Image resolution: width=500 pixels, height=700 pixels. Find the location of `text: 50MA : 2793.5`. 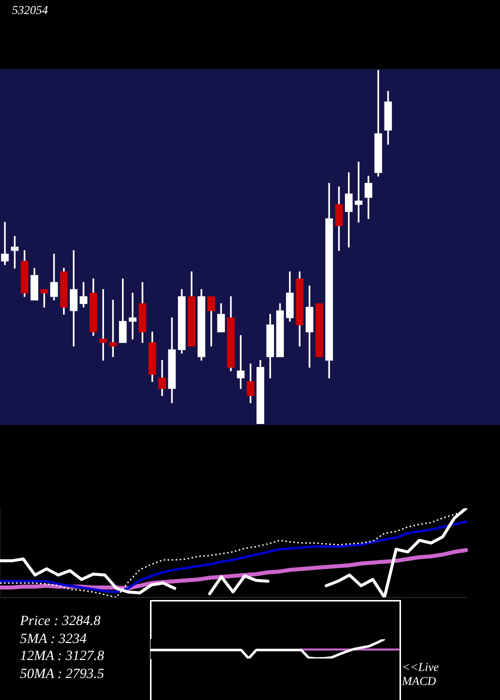

text: 50MA : 2793.5 is located at coordinates (63, 674).